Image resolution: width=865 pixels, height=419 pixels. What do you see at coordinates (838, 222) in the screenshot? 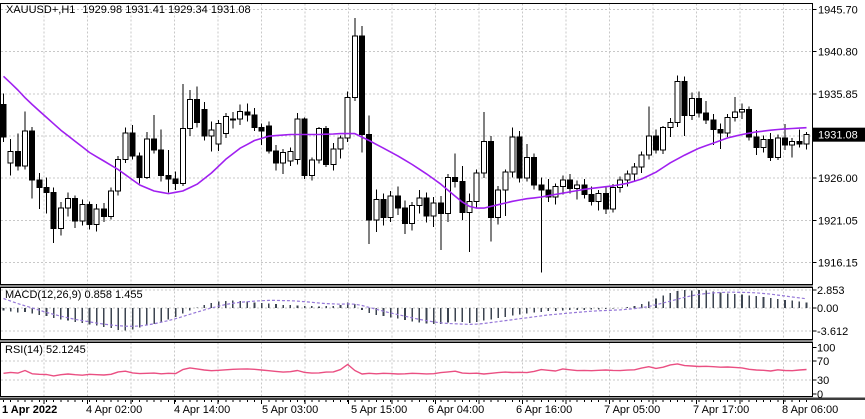
I see `price-axis-label: 1921.05` at bounding box center [838, 222].